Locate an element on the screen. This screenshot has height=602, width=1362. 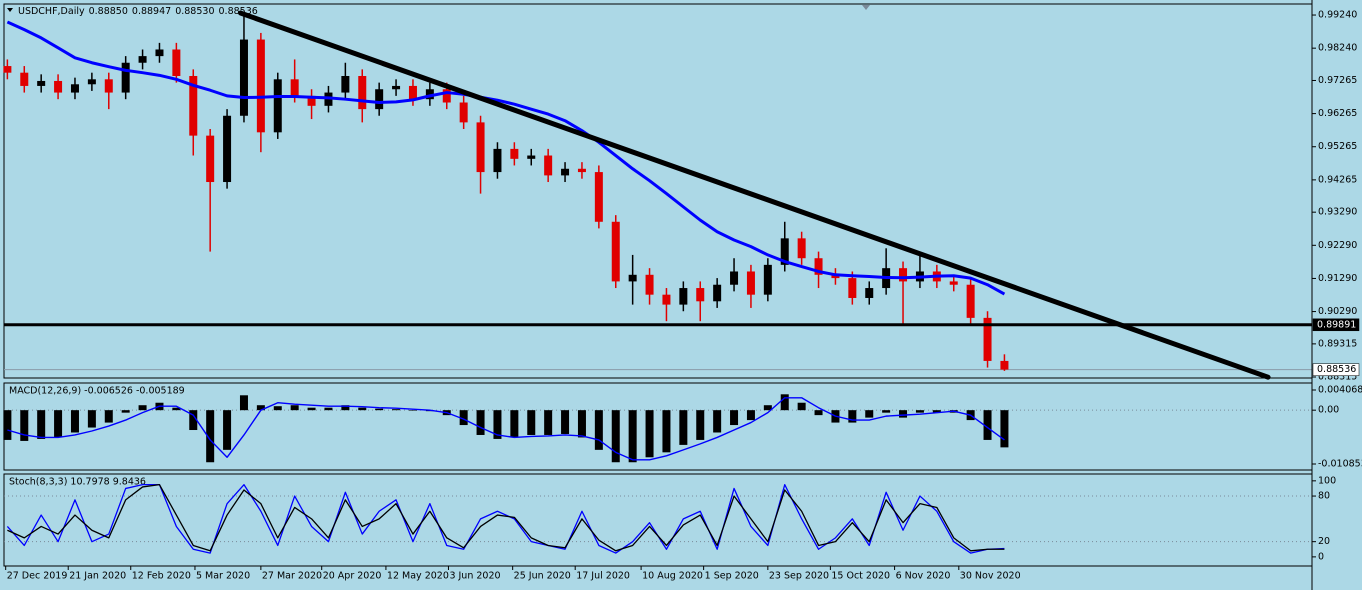
price-label-box is located at coordinates (1336, 325).